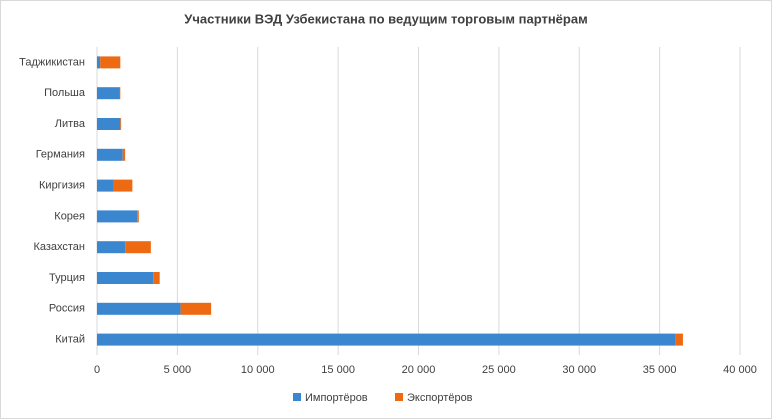 This screenshot has width=772, height=419. I want to click on x-tick-label: 0, so click(97, 370).